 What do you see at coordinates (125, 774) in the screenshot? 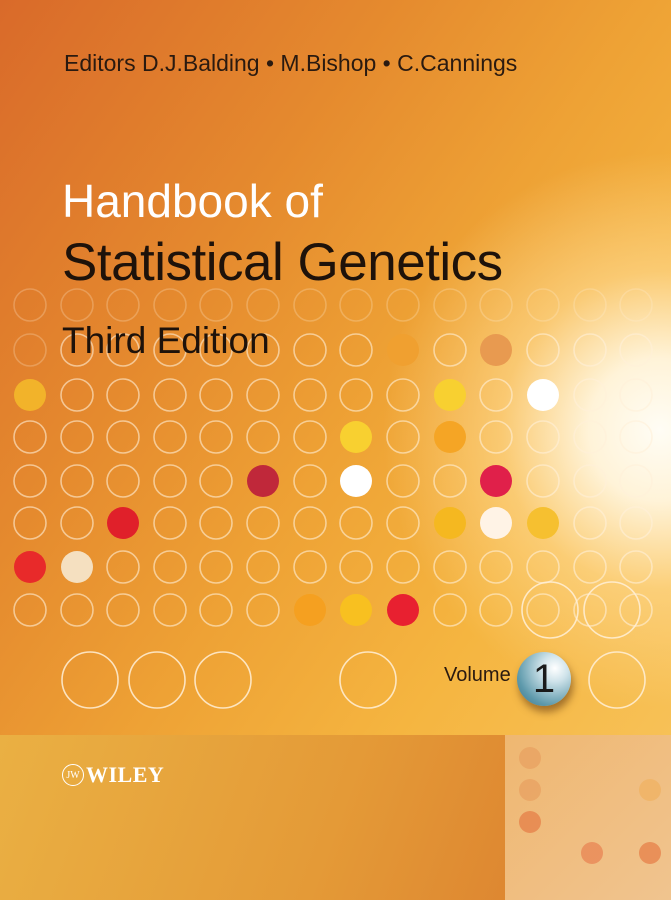
I see `publisher-name: WILEY` at bounding box center [125, 774].